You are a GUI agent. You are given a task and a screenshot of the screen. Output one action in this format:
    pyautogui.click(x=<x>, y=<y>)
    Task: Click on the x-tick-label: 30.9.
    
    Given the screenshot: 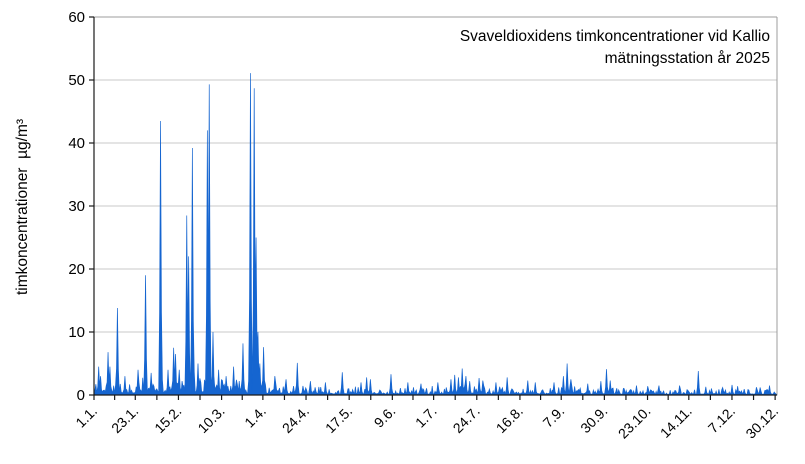 What is the action you would take?
    pyautogui.click(x=593, y=419)
    